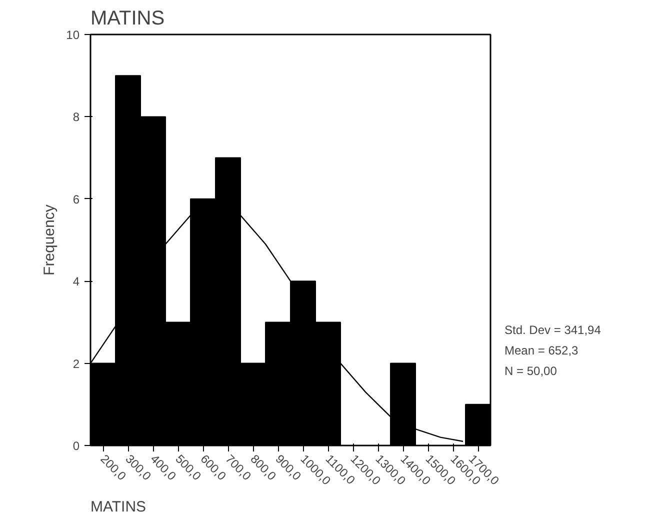 The width and height of the screenshot is (656, 528). Describe the element at coordinates (76, 199) in the screenshot. I see `y-tick-label: 6` at that location.